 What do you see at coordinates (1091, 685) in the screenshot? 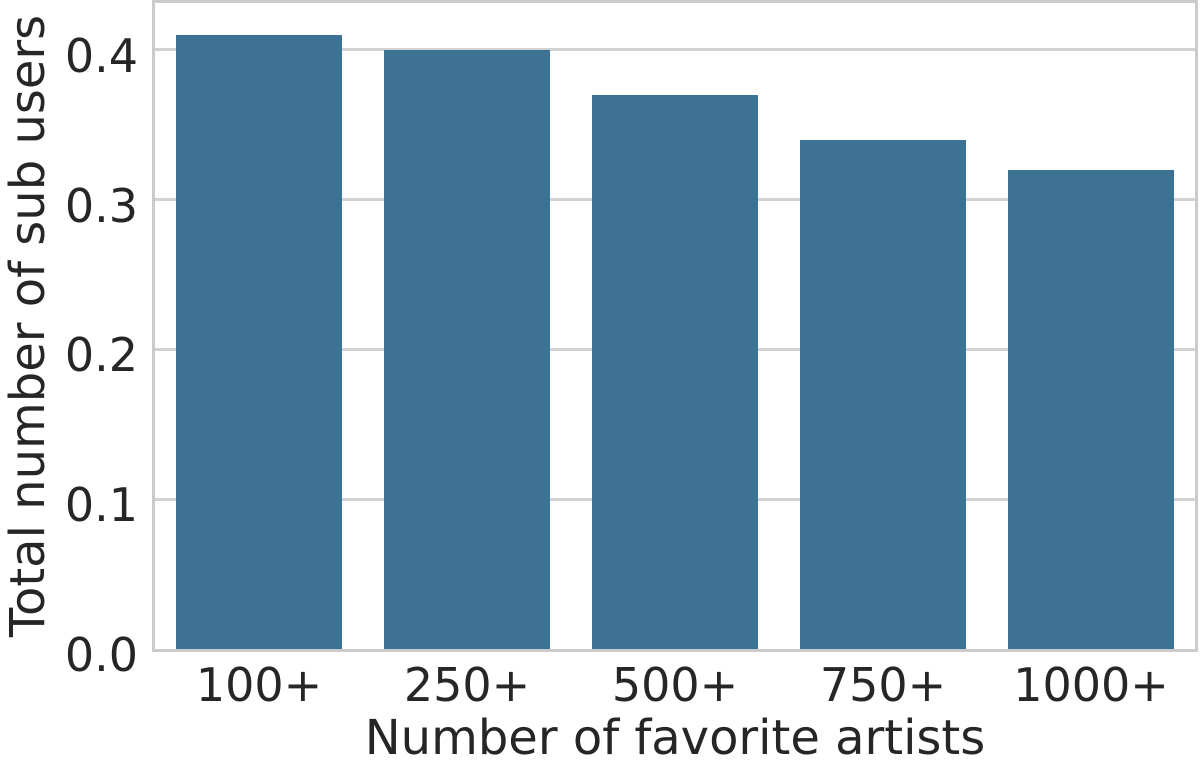
I see `x-tick-label: 1000+` at bounding box center [1091, 685].